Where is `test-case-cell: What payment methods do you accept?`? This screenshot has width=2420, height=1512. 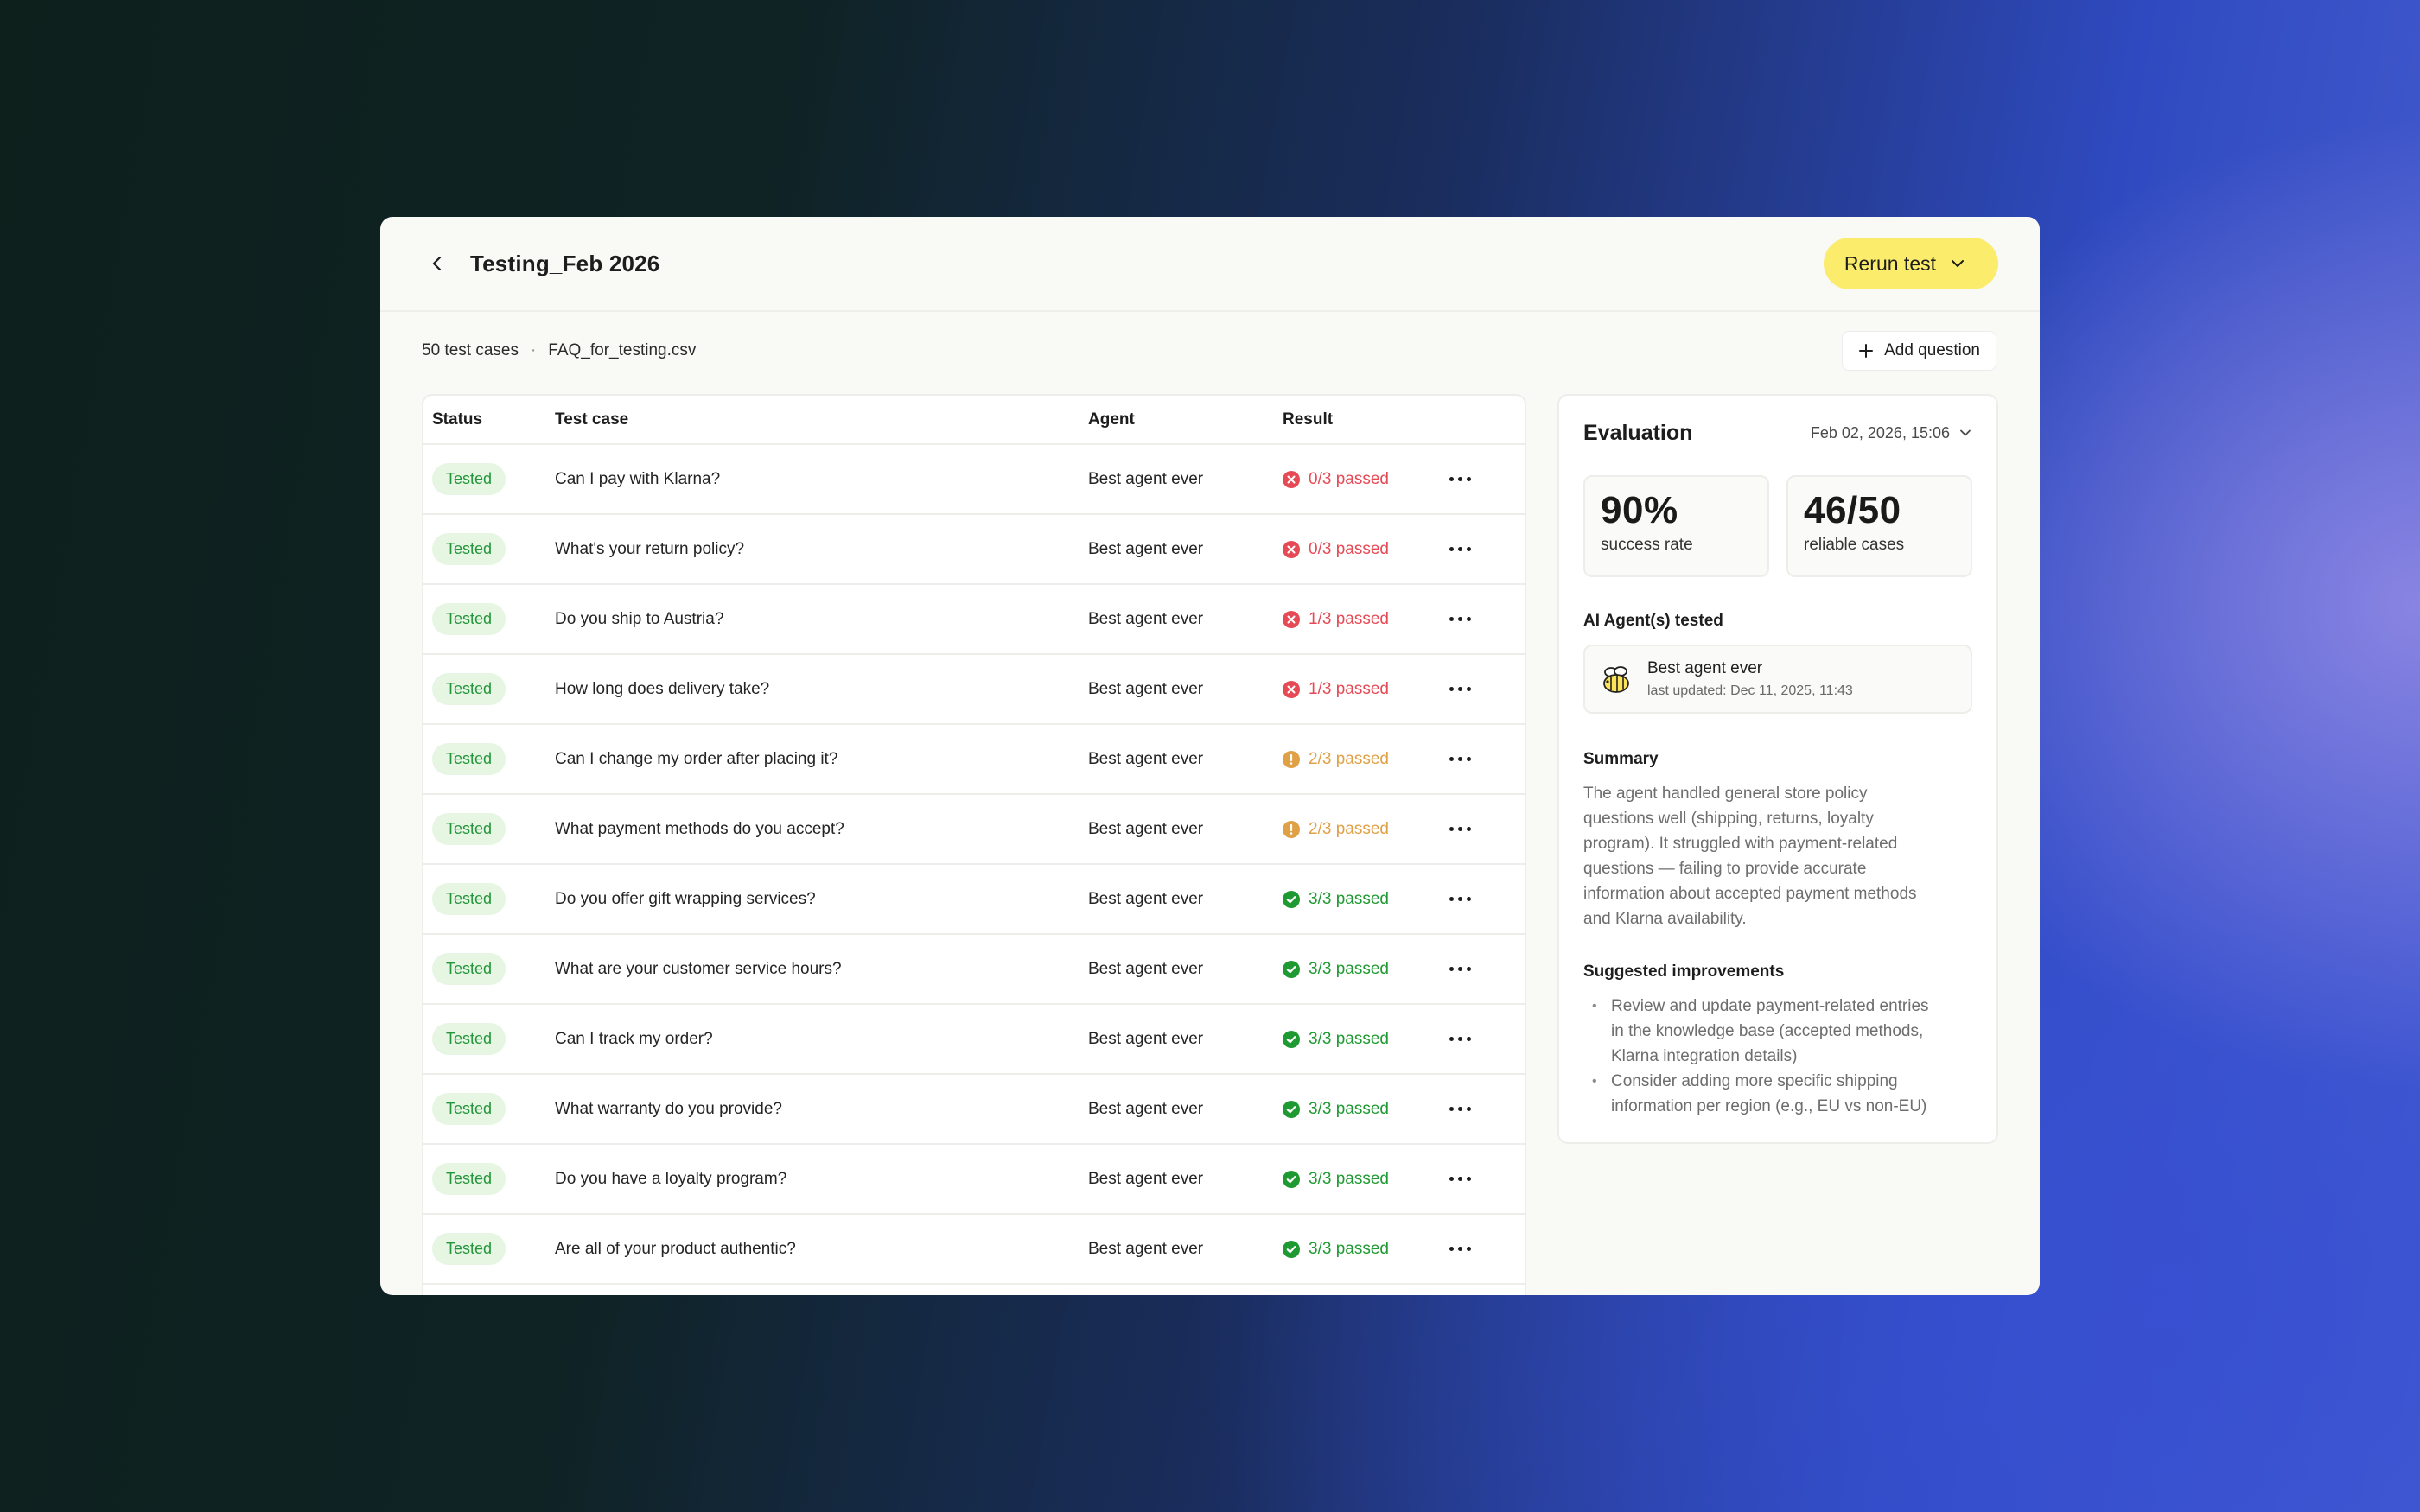
test-case-cell: What payment methods do you accept? is located at coordinates (821, 829).